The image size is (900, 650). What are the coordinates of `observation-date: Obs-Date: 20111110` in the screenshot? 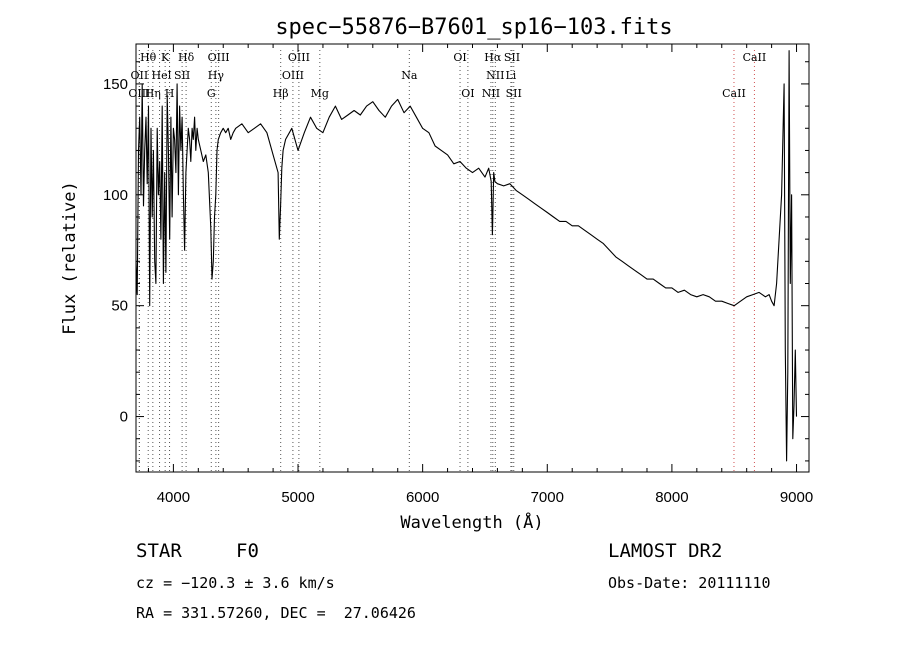 It's located at (689, 583).